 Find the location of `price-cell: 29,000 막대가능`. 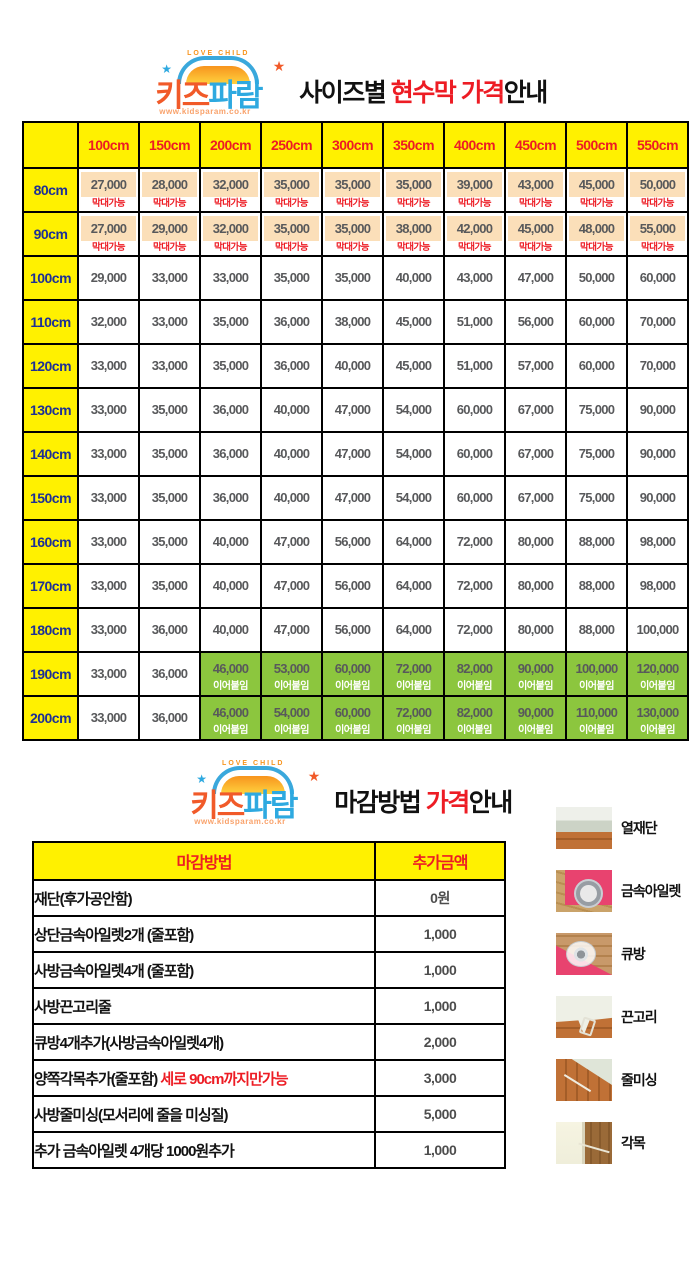

price-cell: 29,000 막대가능 is located at coordinates (169, 234).